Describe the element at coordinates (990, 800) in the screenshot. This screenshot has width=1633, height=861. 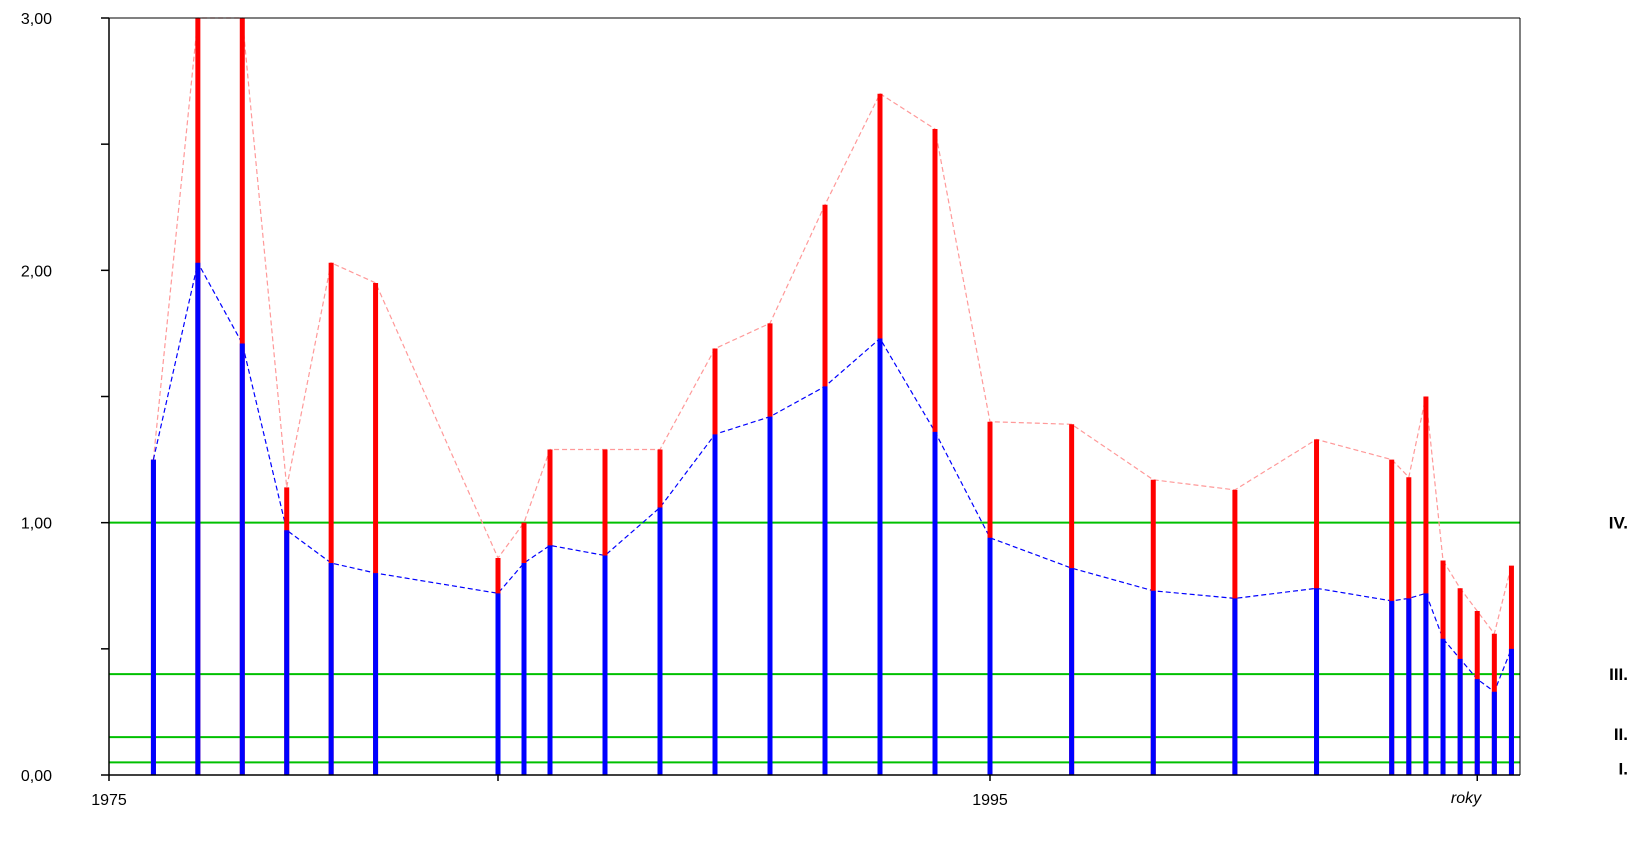
I see `x-tick-label: 1995` at that location.